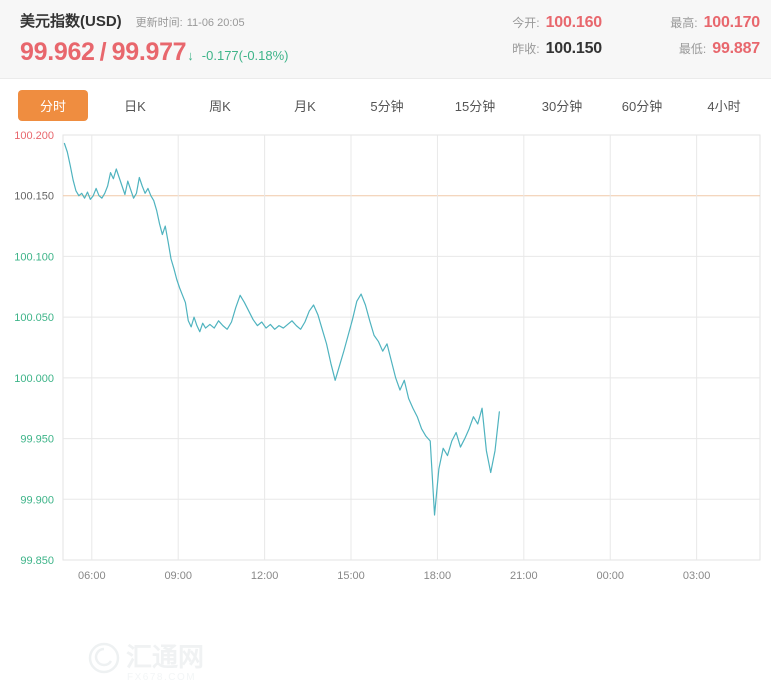 This screenshot has height=686, width=771. I want to click on stat-low-label: 最低:, so click(692, 49).